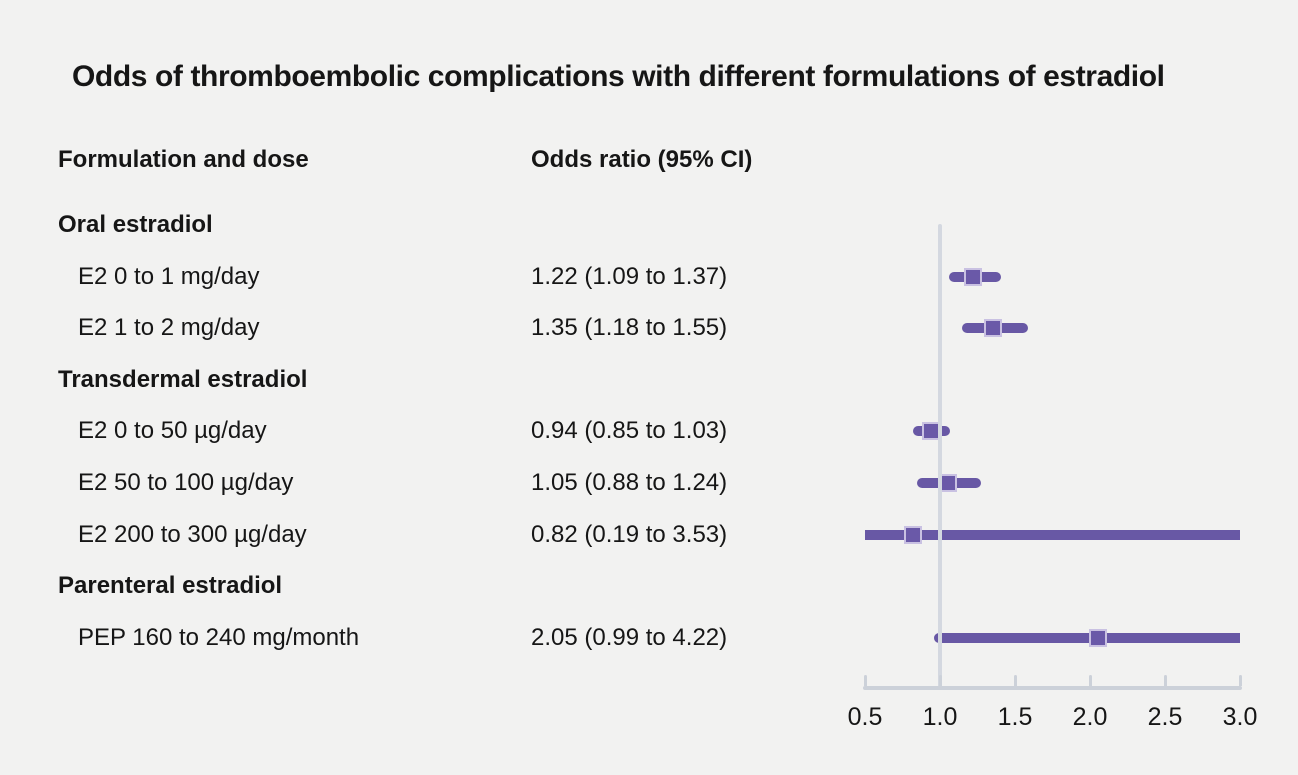 The image size is (1298, 775). Describe the element at coordinates (642, 159) in the screenshot. I see `column-header-odds-ratio: Odds ratio (95% CI)` at that location.